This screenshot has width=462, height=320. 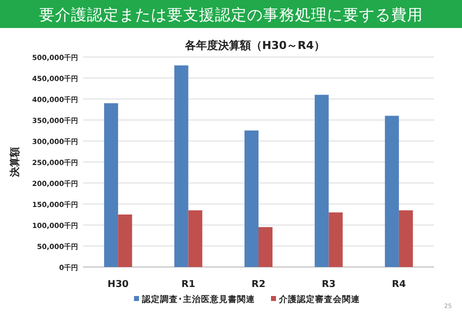 What do you see at coordinates (329, 284) in the screenshot?
I see `x-tick-label: R3` at bounding box center [329, 284].